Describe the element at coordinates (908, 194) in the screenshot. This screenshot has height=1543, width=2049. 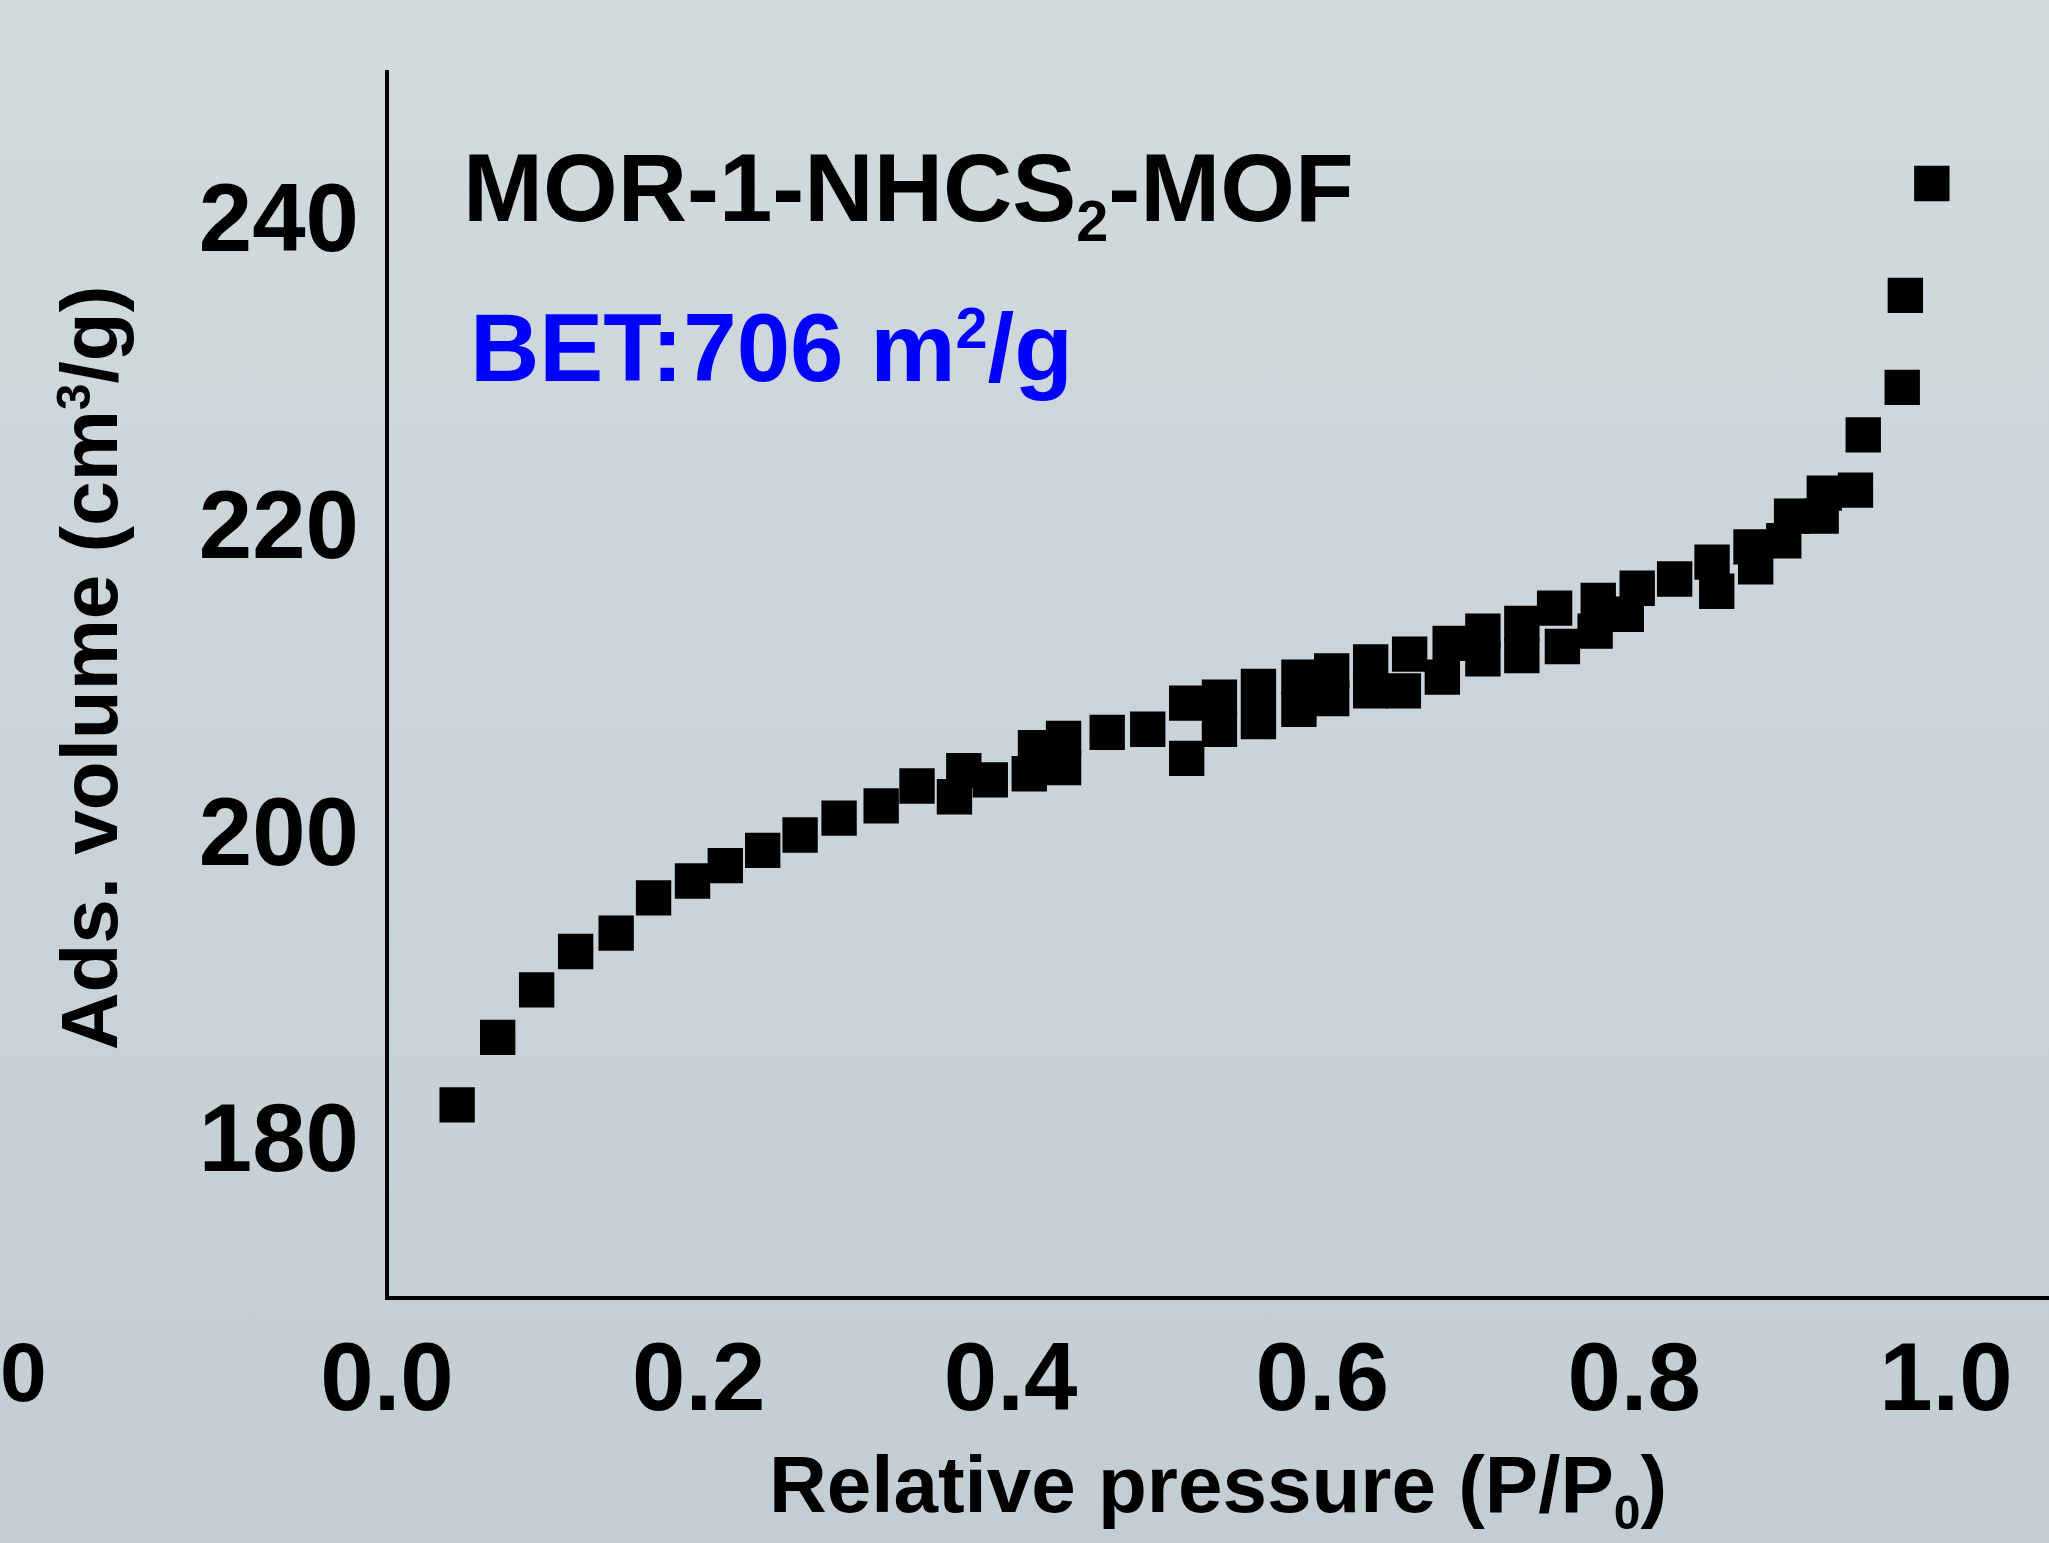
I see `annotation: MOR-1-NHCS$_{2}$-MOF` at that location.